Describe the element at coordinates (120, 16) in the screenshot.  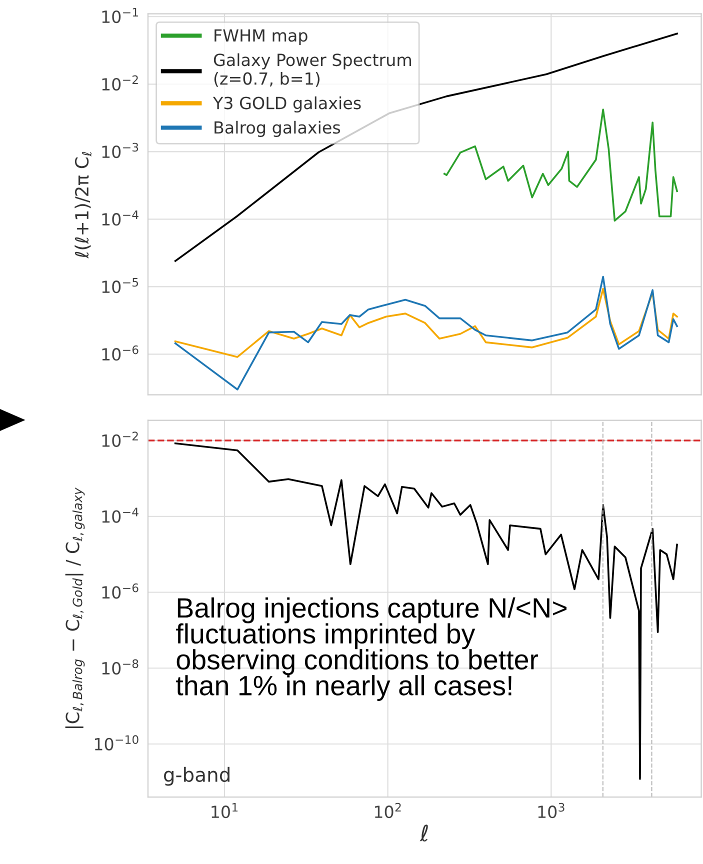
I see `y-tick-label: 10$^{−1}$` at that location.